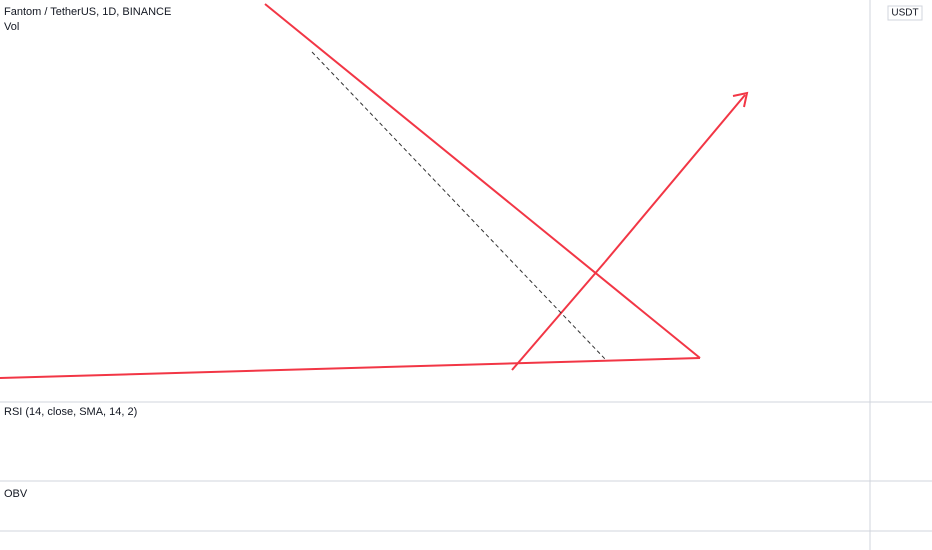  What do you see at coordinates (87, 12) in the screenshot?
I see `symbol-title: Fantom / TetherUS, 1D, BINANCE` at bounding box center [87, 12].